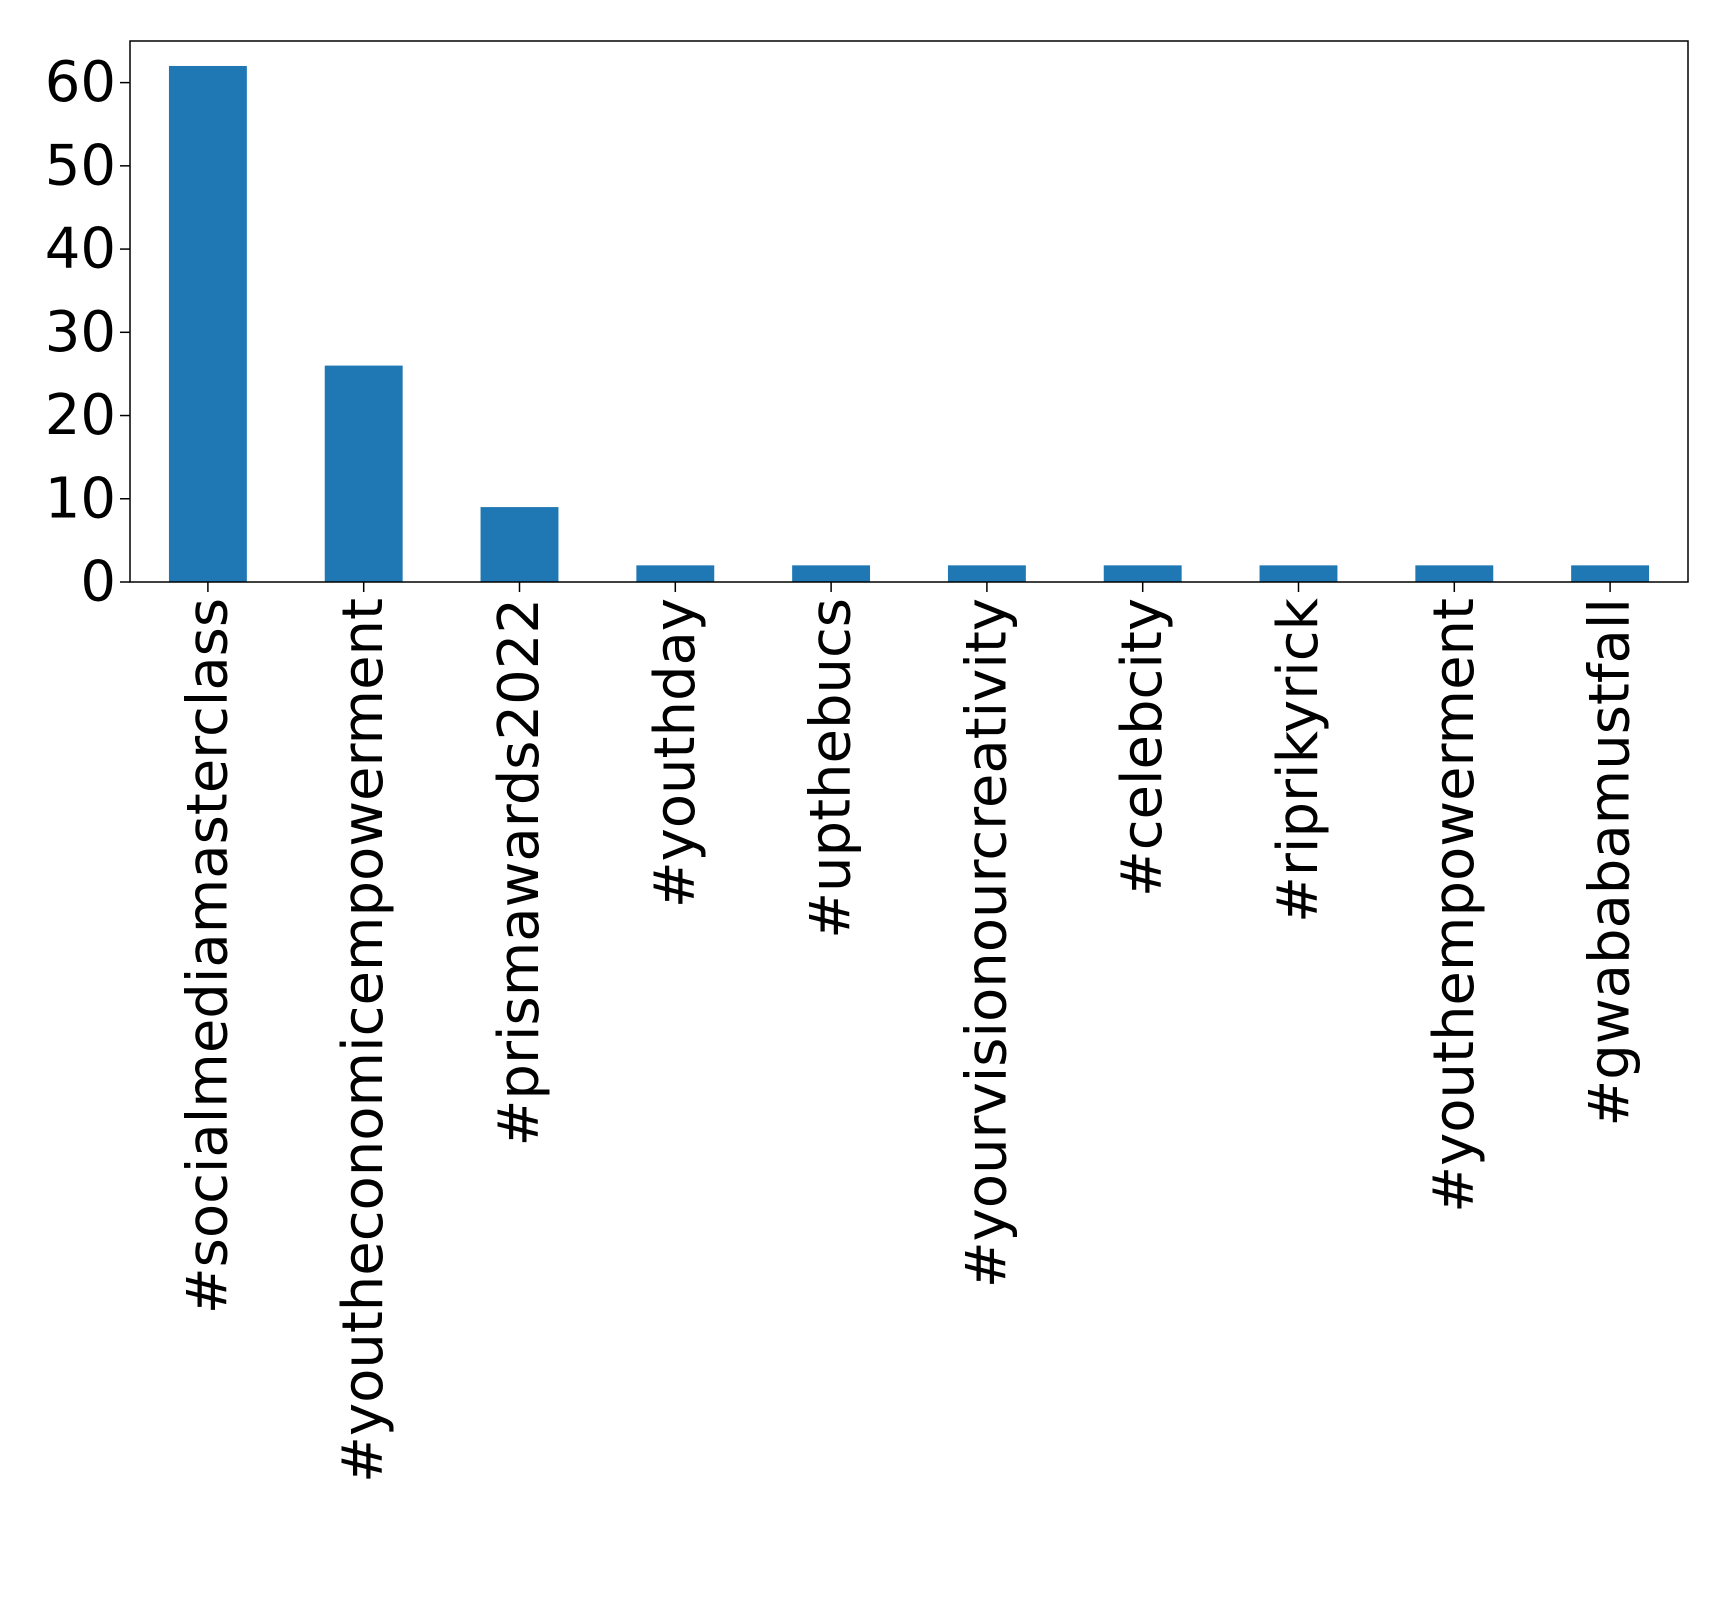  I want to click on y-tick-label: 30, so click(80, 332).